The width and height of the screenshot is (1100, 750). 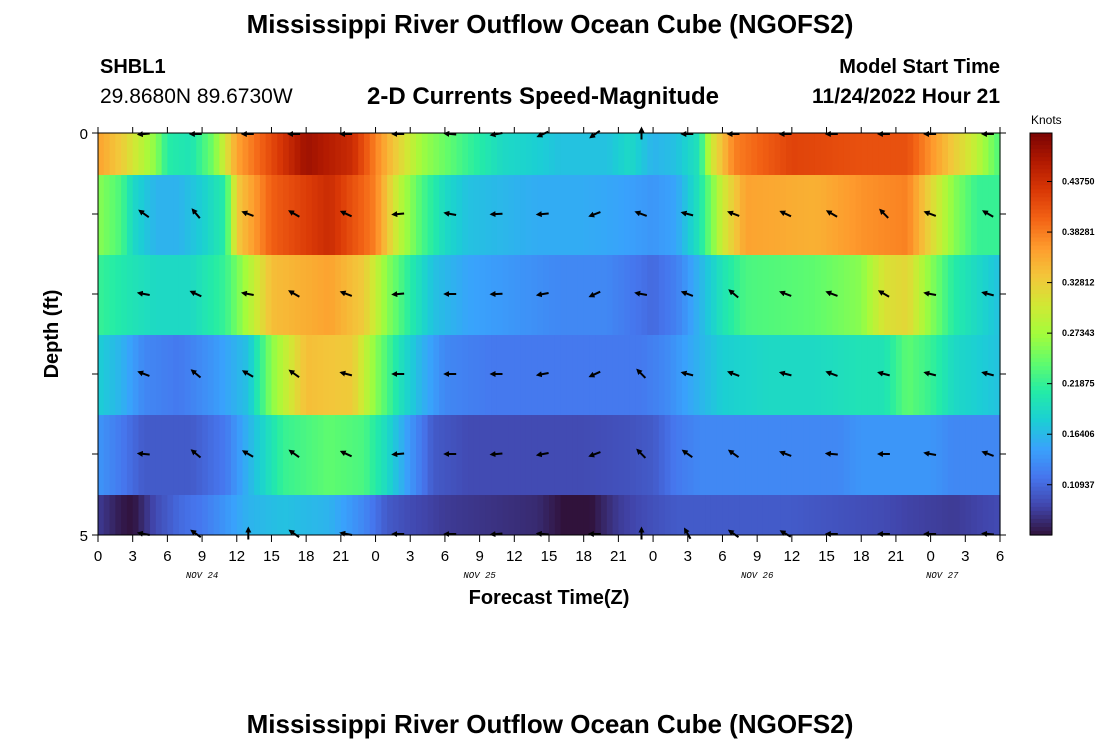 What do you see at coordinates (341, 556) in the screenshot?
I see `x-tick-label: 21` at bounding box center [341, 556].